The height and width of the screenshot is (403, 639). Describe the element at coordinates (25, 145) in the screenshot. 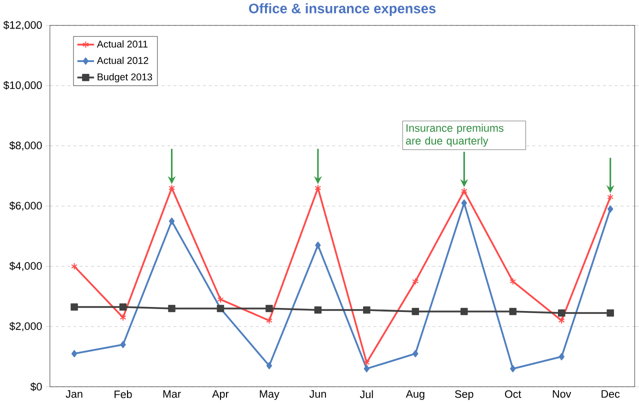

I see `y-tick-label: $8,000` at that location.